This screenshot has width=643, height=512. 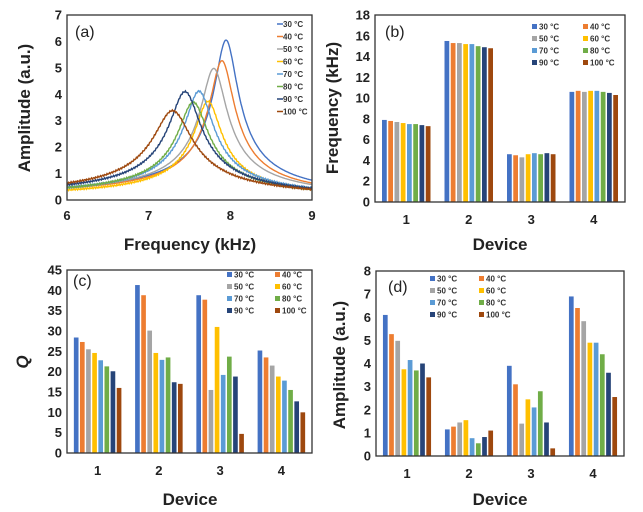 I want to click on series-line-90c, so click(x=189, y=140).